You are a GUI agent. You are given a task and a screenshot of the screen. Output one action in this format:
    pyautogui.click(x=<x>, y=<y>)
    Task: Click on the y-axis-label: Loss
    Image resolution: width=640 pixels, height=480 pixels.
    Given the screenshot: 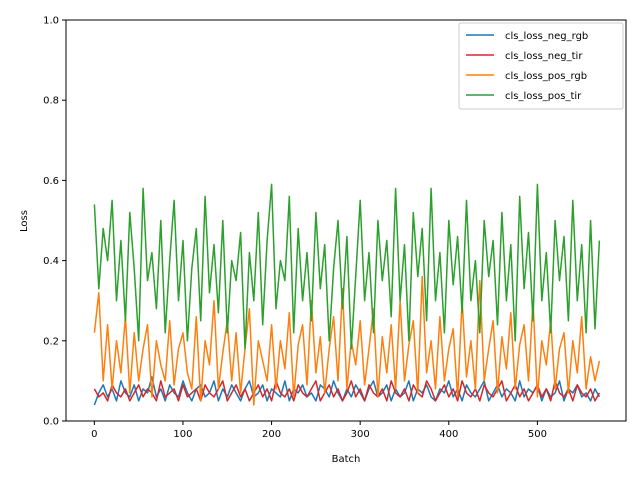 What is the action you would take?
    pyautogui.click(x=24, y=221)
    